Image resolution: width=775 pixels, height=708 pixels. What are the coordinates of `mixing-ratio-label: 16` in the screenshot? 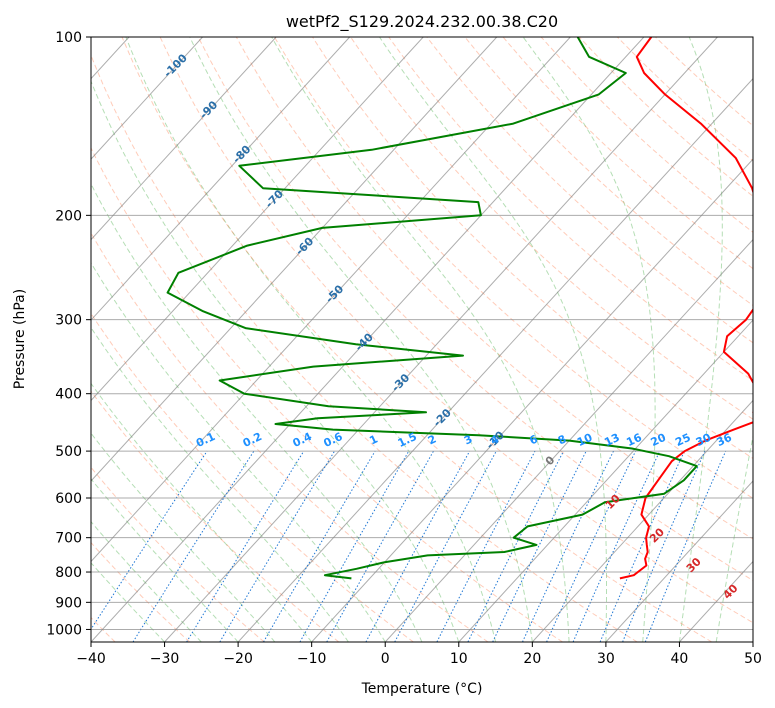 It's located at (634, 440).